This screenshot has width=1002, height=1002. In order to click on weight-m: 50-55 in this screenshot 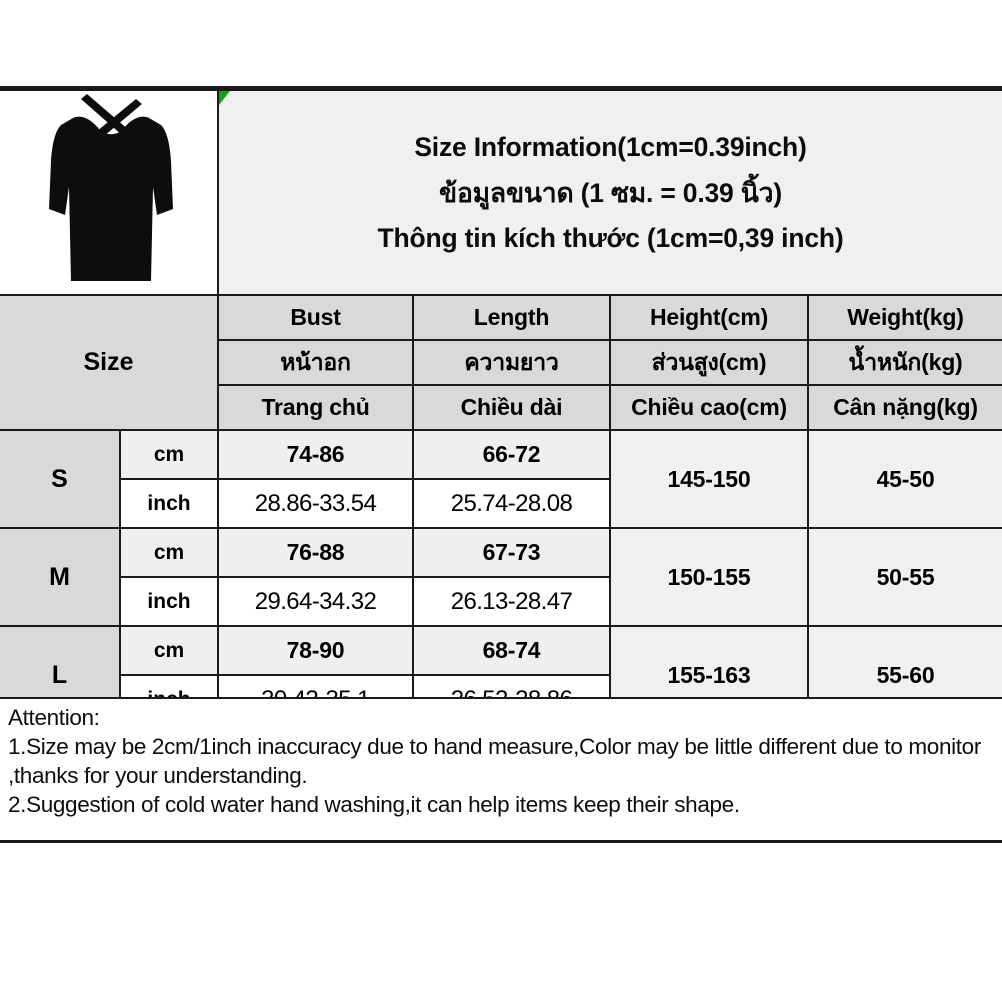, I will do `click(904, 577)`.